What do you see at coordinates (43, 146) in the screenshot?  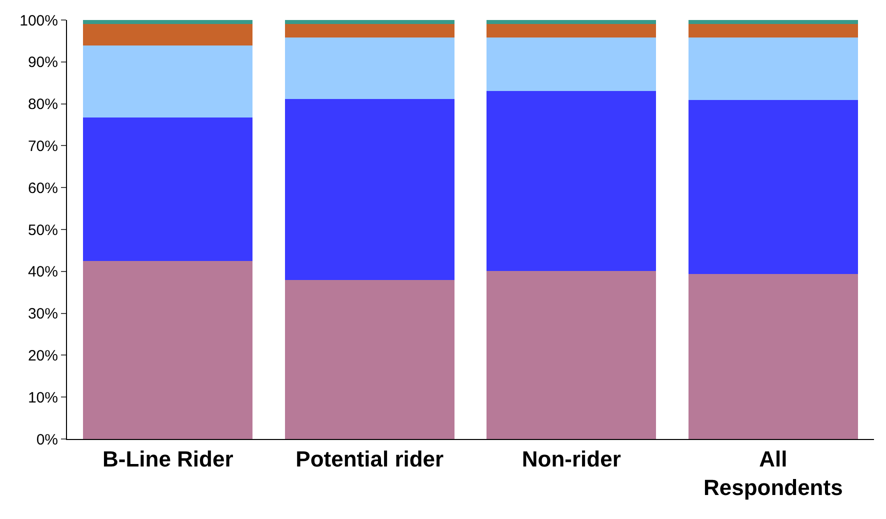 I see `y-tick-label: 70%` at bounding box center [43, 146].